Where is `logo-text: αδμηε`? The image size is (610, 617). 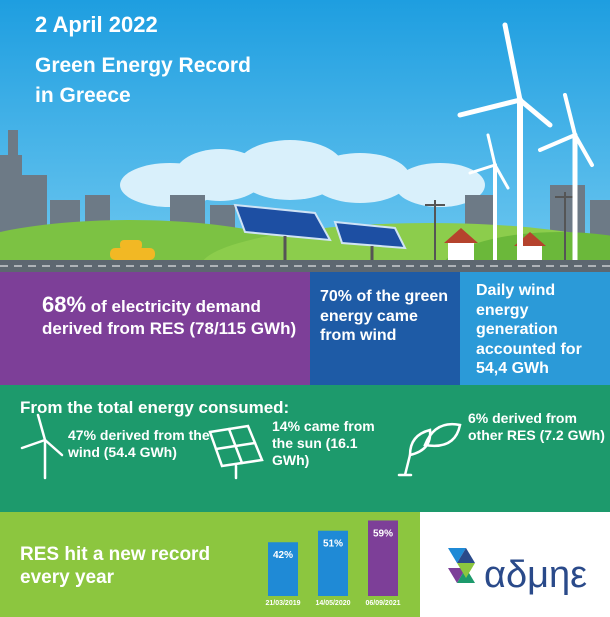
logo-text: αδμηε is located at coordinates (536, 575).